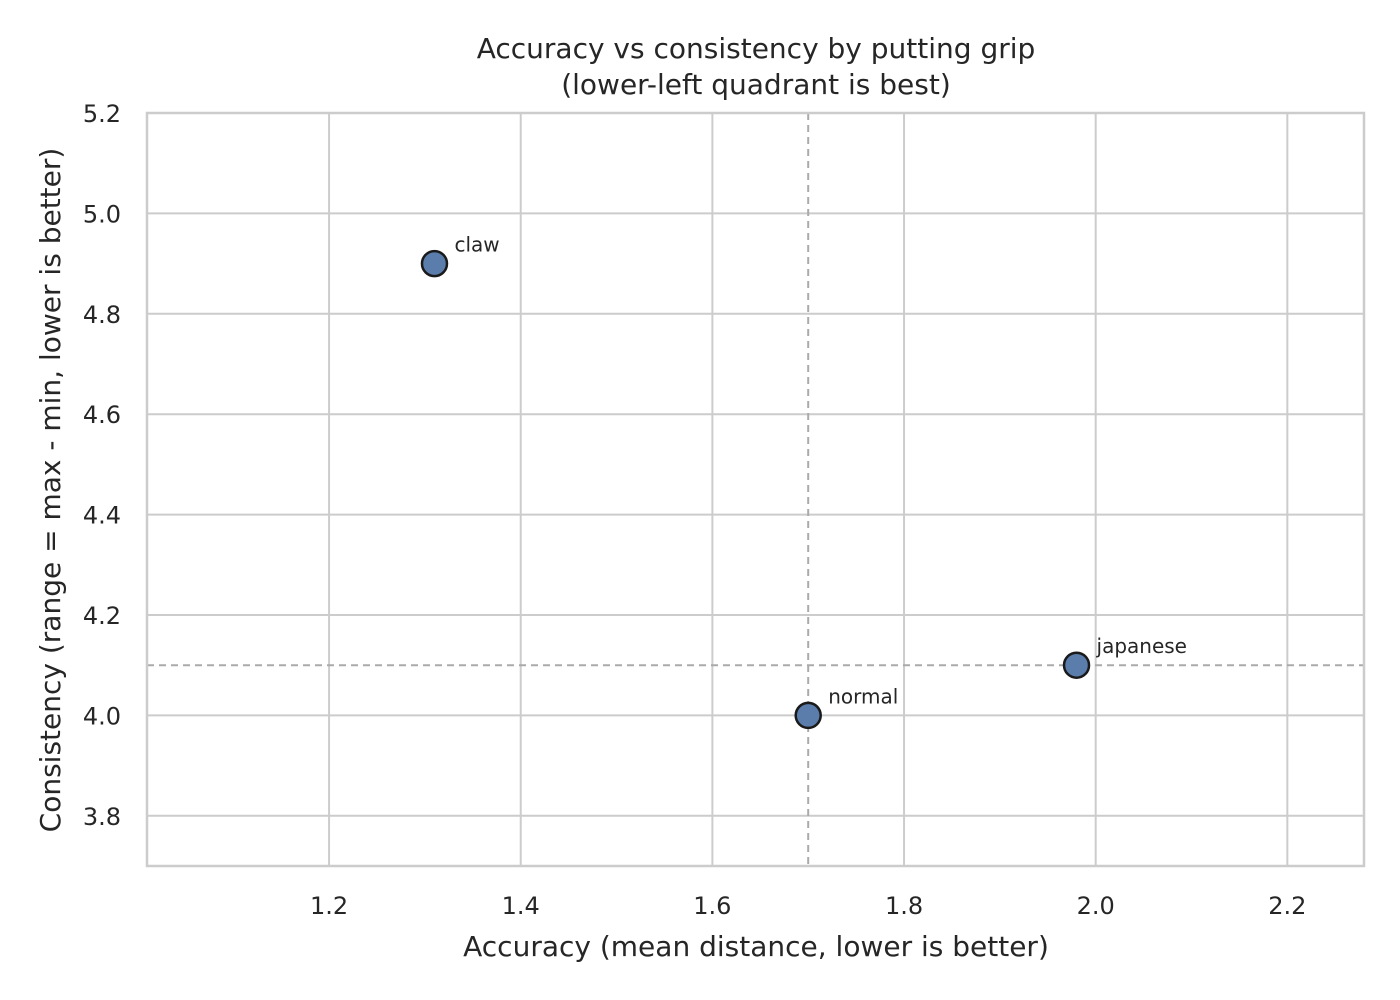 This screenshot has height=1000, width=1400. I want to click on x-tick-label: 2.2, so click(1287, 906).